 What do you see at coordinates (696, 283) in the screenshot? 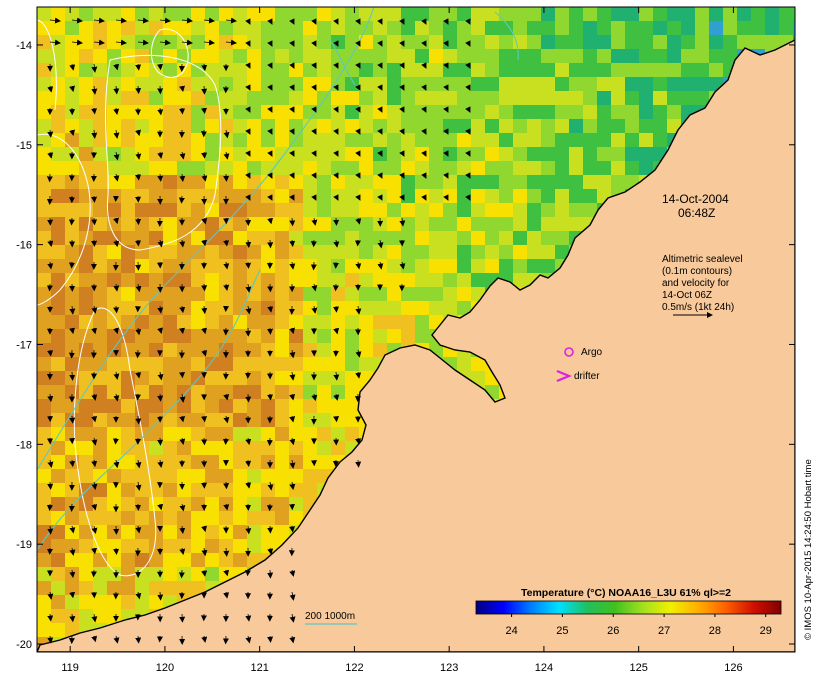
I see `legend-line-3: and velocity for` at bounding box center [696, 283].